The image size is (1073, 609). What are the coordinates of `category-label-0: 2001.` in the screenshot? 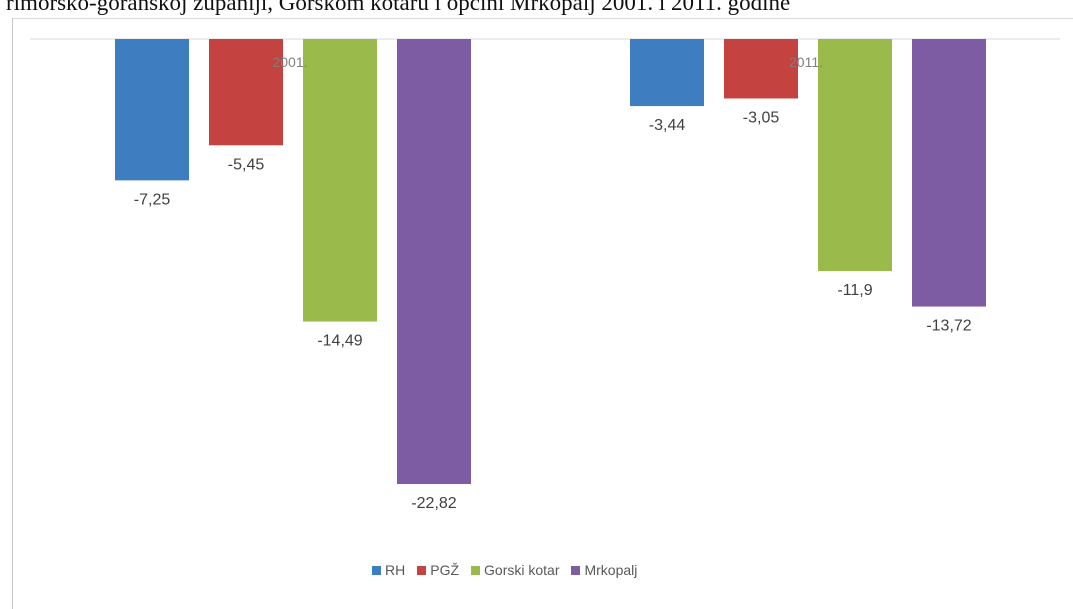 It's located at (289, 62).